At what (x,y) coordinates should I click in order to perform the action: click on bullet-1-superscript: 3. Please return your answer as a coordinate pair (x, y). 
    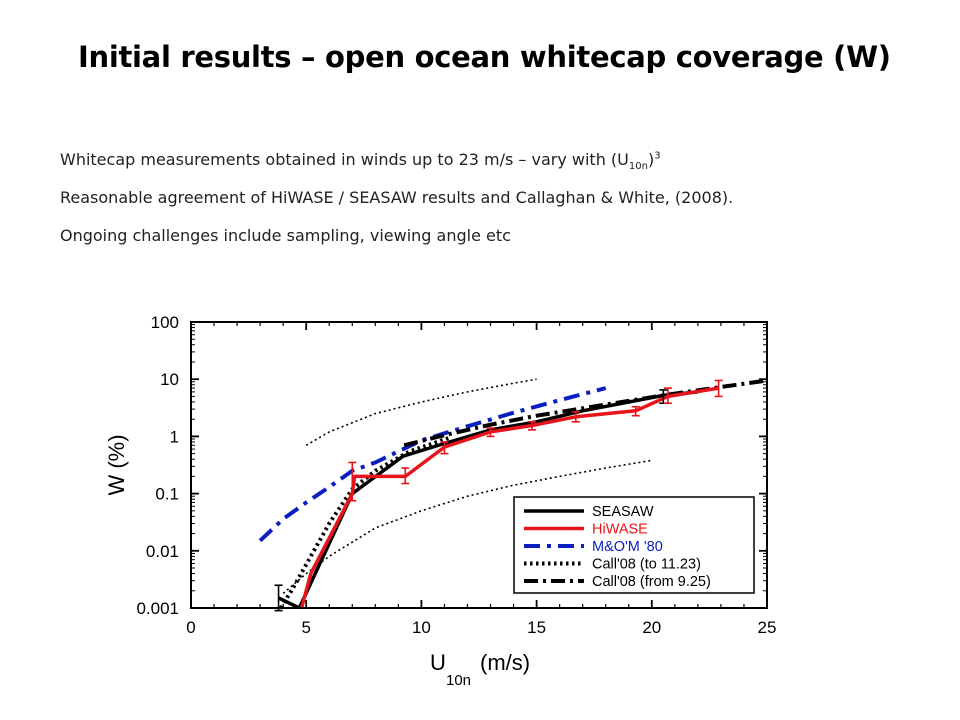
    Looking at the image, I should click on (657, 156).